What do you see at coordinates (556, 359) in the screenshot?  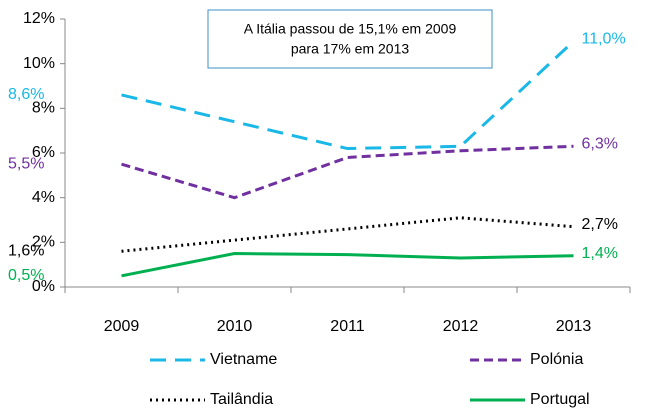 I see `legend-label: Polónia` at bounding box center [556, 359].